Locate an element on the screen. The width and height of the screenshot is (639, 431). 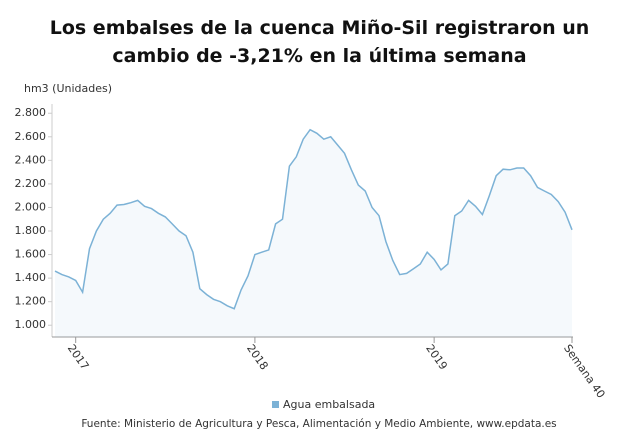
x-tick-label: 2019 is located at coordinates (436, 357).